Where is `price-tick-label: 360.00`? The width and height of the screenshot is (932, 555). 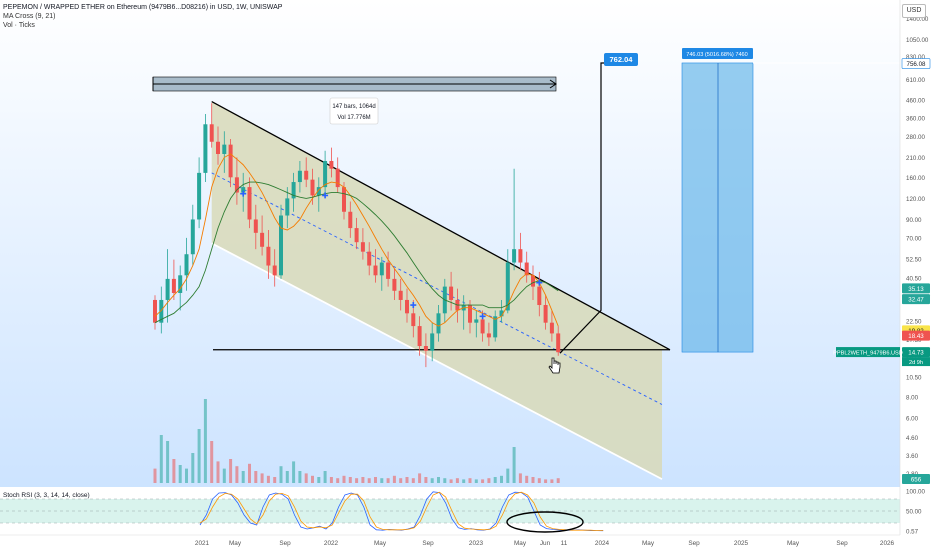
price-tick-label: 360.00 is located at coordinates (915, 118).